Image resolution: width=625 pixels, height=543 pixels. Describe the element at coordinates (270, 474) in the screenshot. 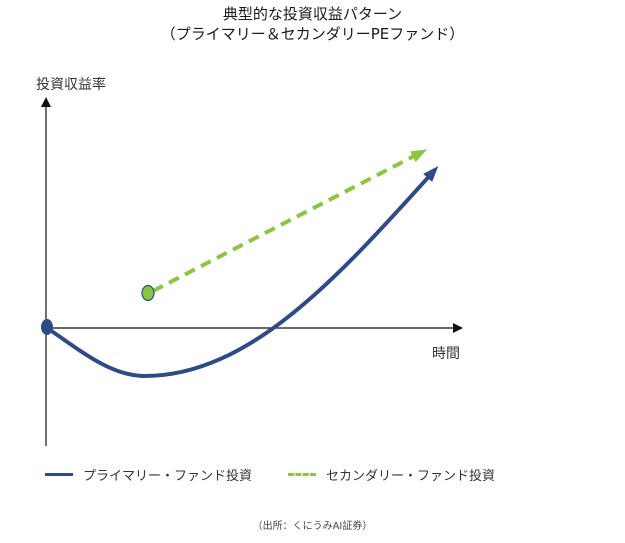

I see `chart-legend: プライマリー・ファンド投資 セカンダリー・ファンド投資` at that location.